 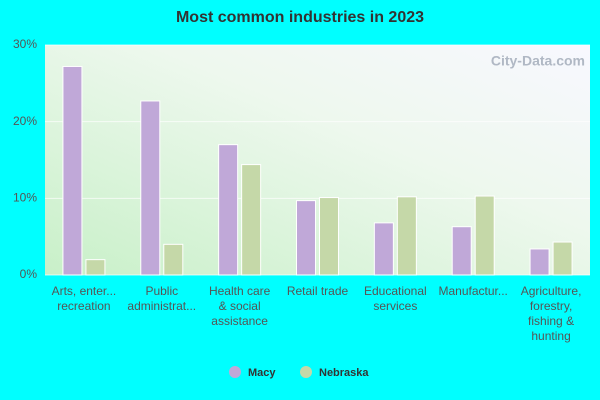 I want to click on y-tick-label: 10%, so click(x=25, y=198).